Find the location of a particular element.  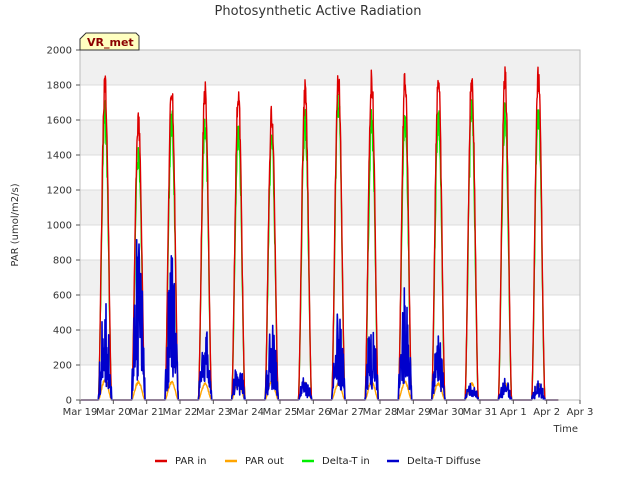

legend-label: Delta-T Diffuse is located at coordinates (444, 461).